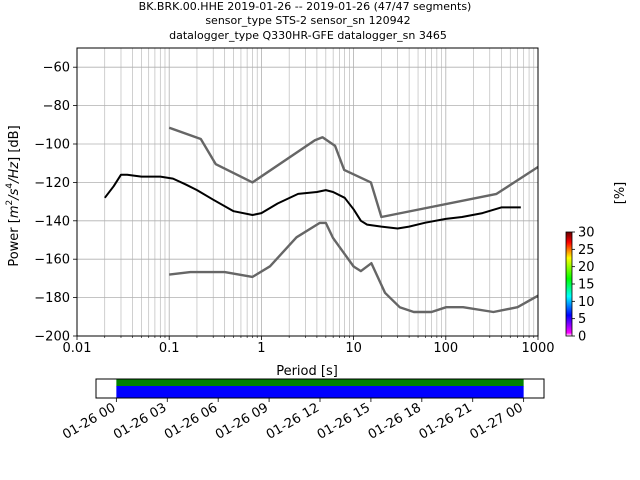  What do you see at coordinates (52, 183) in the screenshot?
I see `y-tick-label: −120` at bounding box center [52, 183].